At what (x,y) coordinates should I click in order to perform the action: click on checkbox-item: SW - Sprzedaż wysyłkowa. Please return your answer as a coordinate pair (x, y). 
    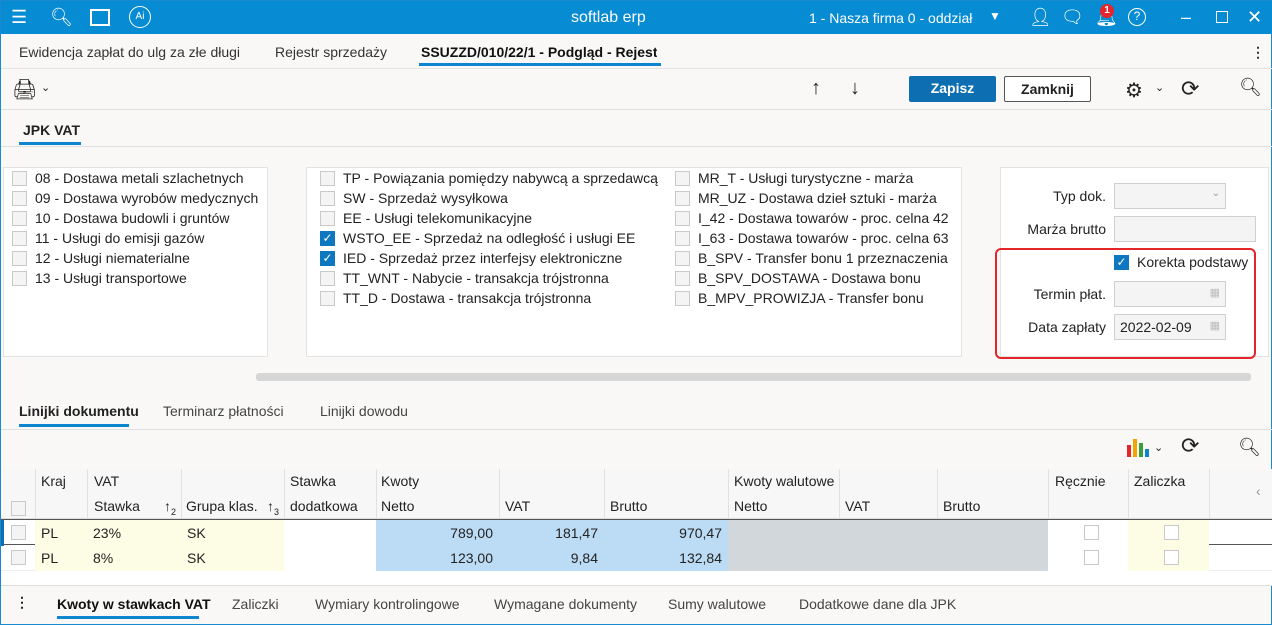
    Looking at the image, I should click on (414, 198).